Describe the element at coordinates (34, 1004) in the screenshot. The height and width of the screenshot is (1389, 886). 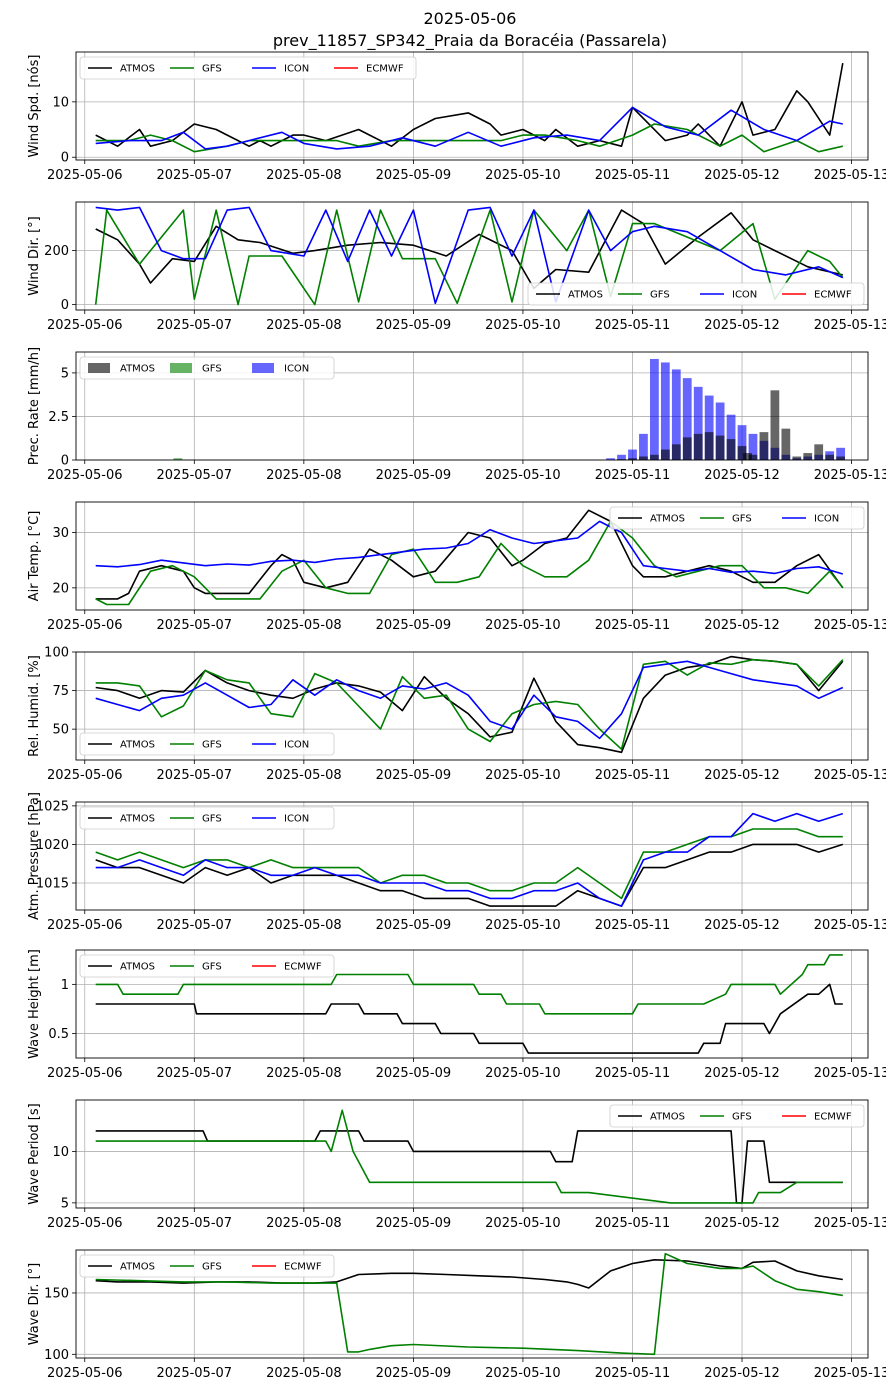
I see `y-axis-label: Wave Height [m]` at that location.